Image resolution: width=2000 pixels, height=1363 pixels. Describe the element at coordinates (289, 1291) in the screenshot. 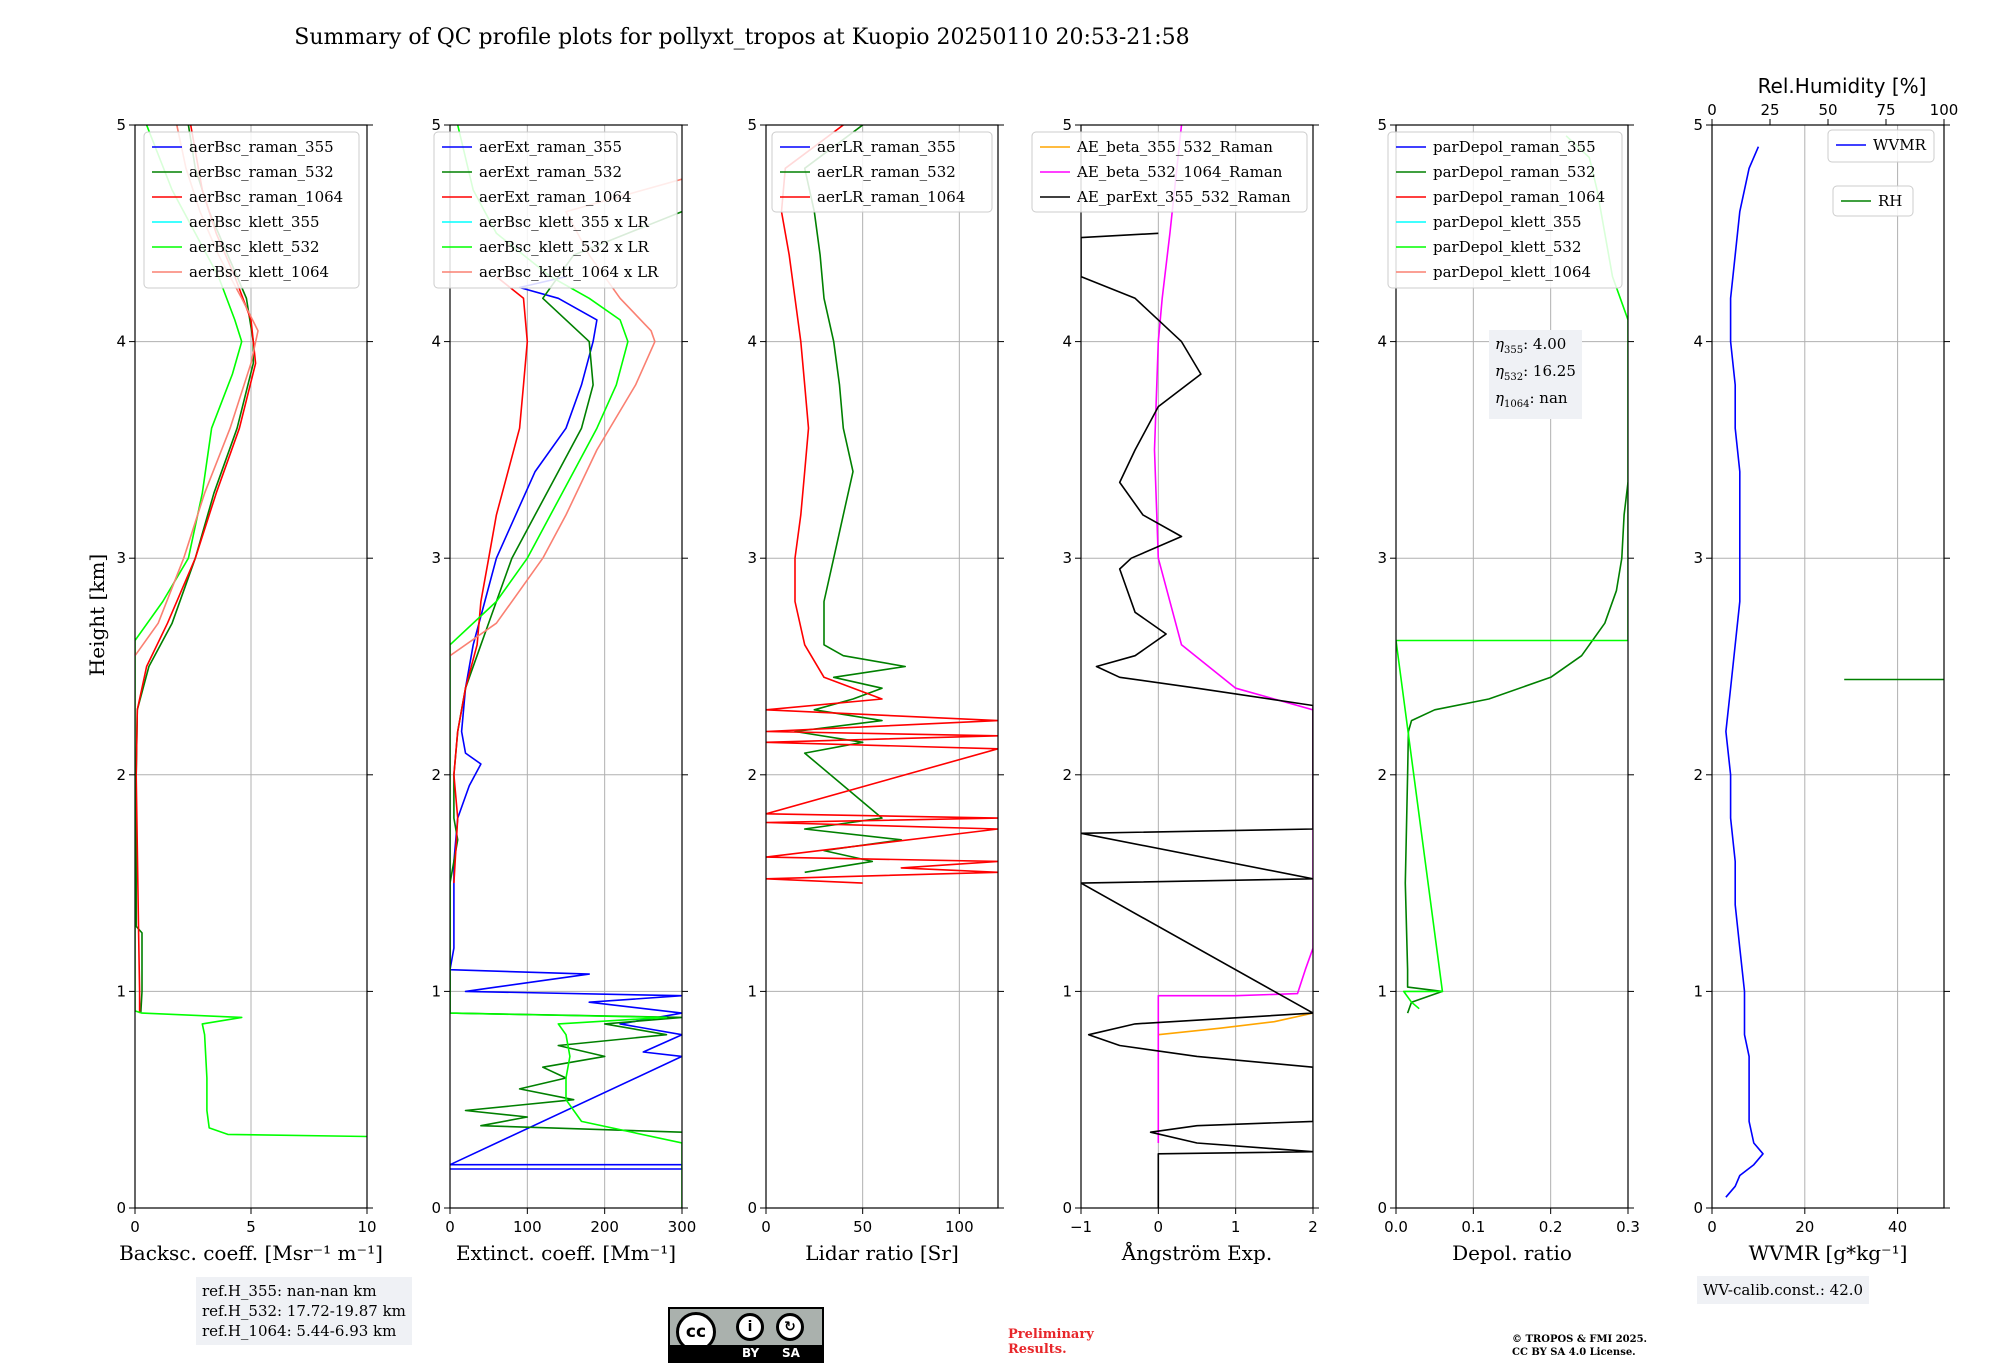

I see `ref-height-355: ref.H_355: nan-nan km` at that location.